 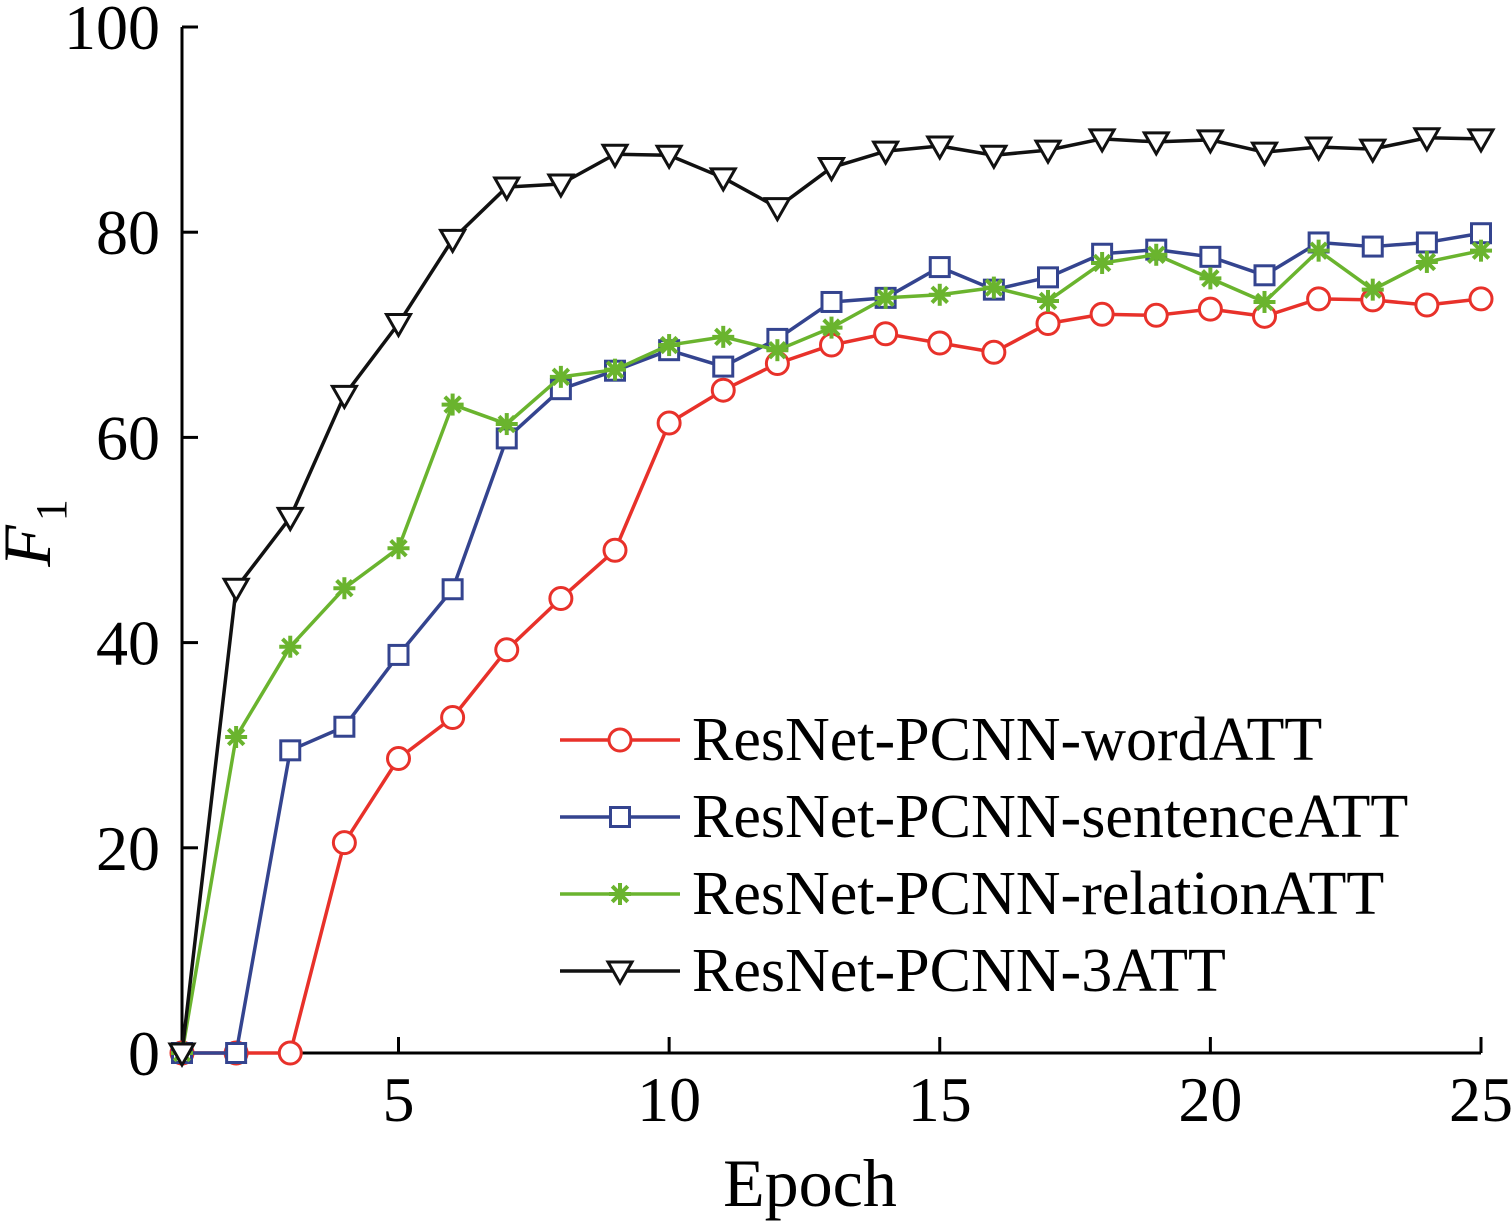 What do you see at coordinates (112, 31) in the screenshot?
I see `y-tick-label: 100` at bounding box center [112, 31].